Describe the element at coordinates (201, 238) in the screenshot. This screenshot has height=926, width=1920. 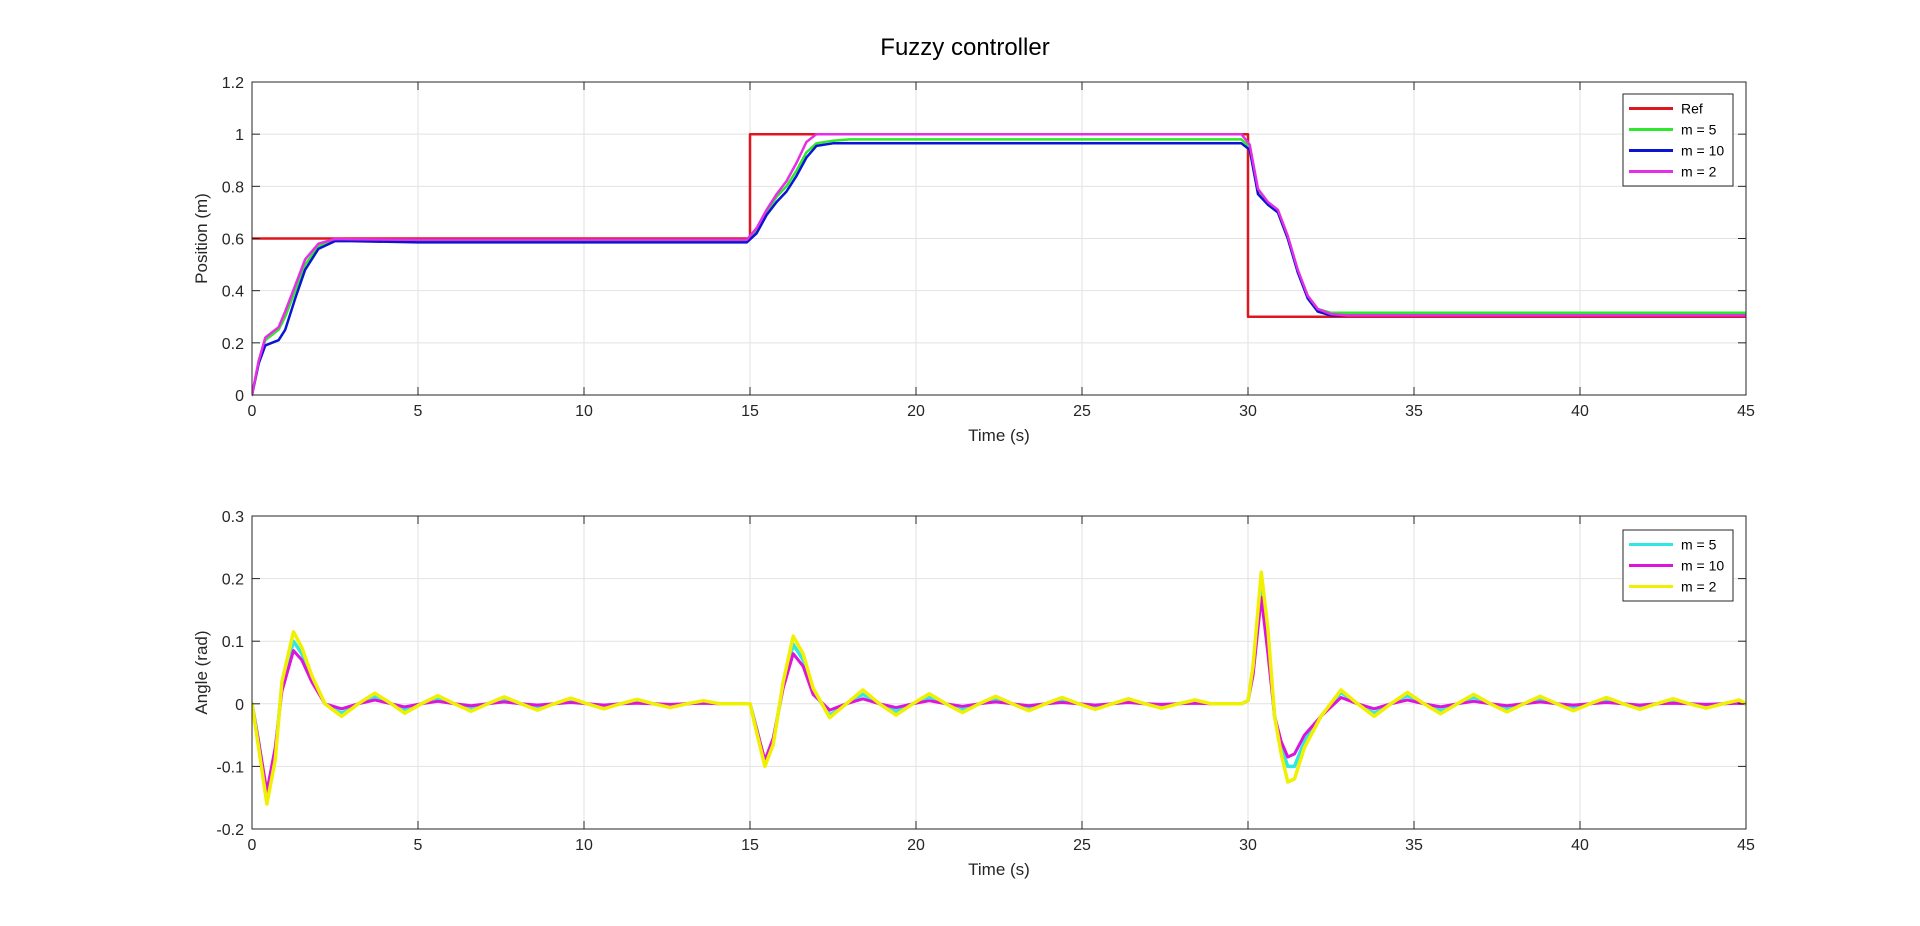
I see `y-axis-label: Position (m)` at that location.